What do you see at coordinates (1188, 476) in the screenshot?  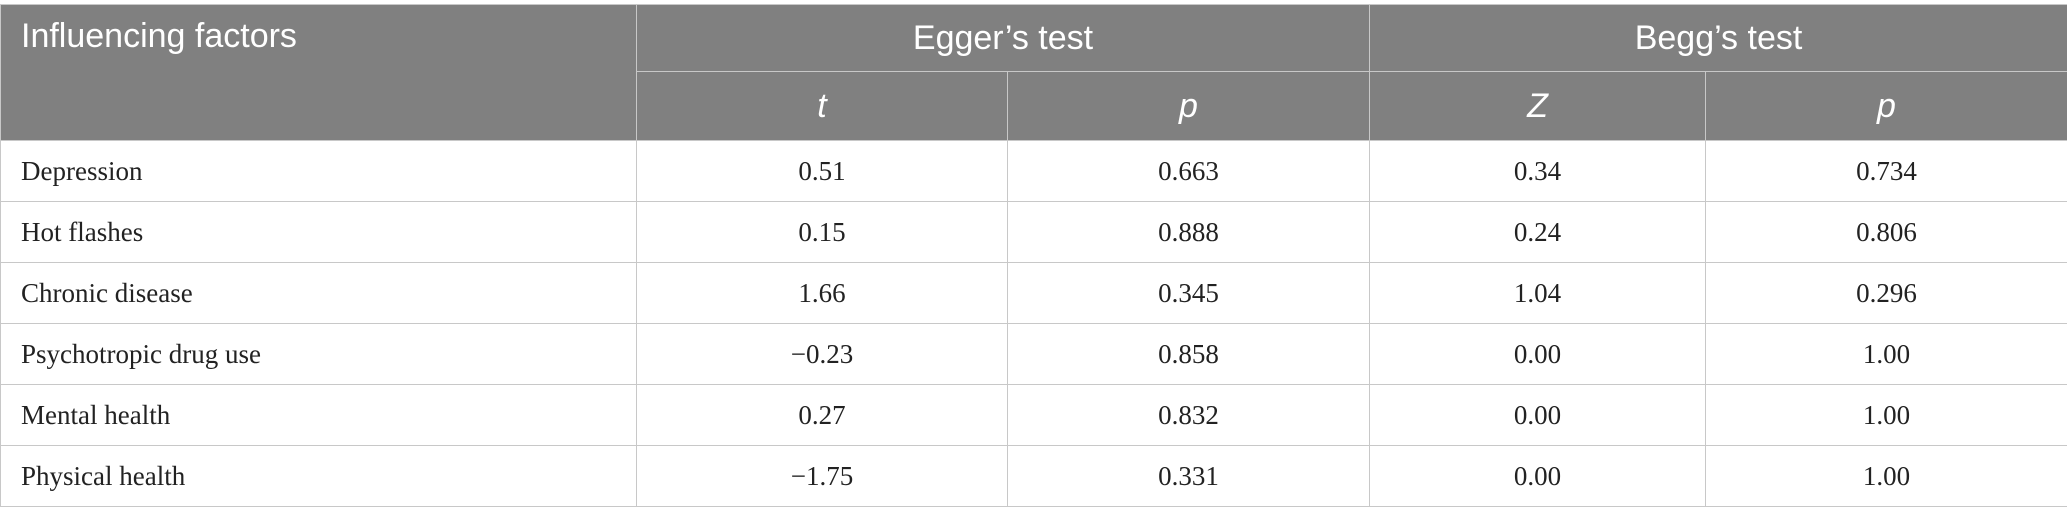 I see `egger-p-cell: 0.331` at bounding box center [1188, 476].